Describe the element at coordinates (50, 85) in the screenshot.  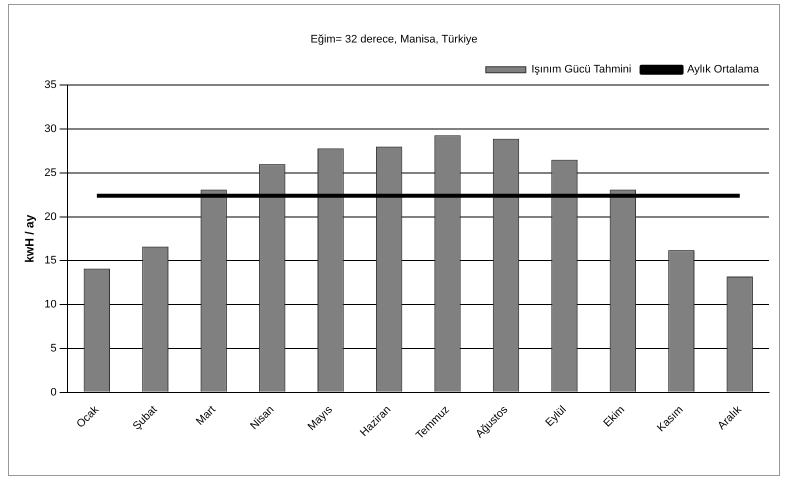
I see `y-tick-label: 35` at that location.